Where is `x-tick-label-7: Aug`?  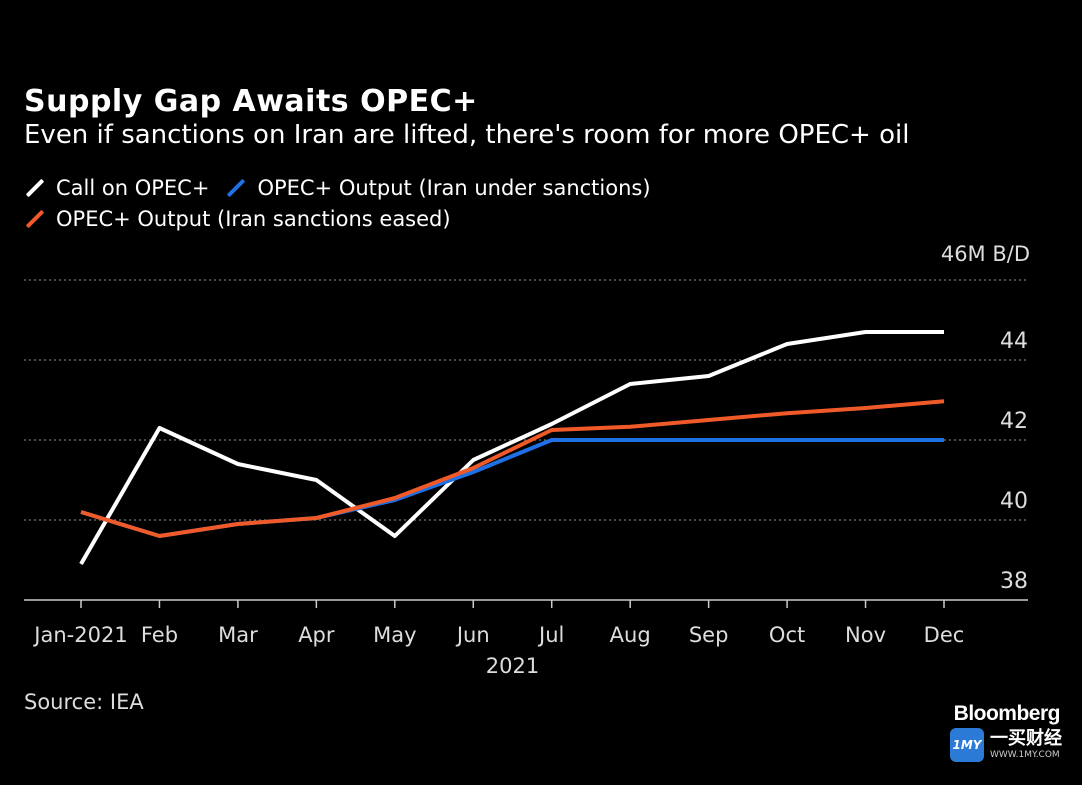 x-tick-label-7: Aug is located at coordinates (630, 635).